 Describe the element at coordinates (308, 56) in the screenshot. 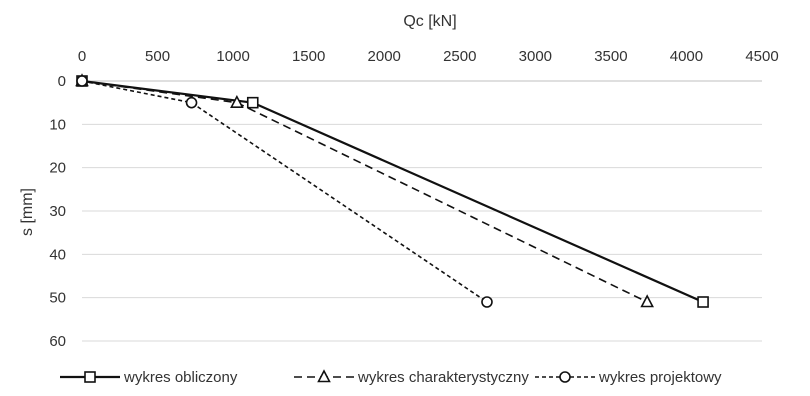

I see `x-tick-label: 1500` at that location.